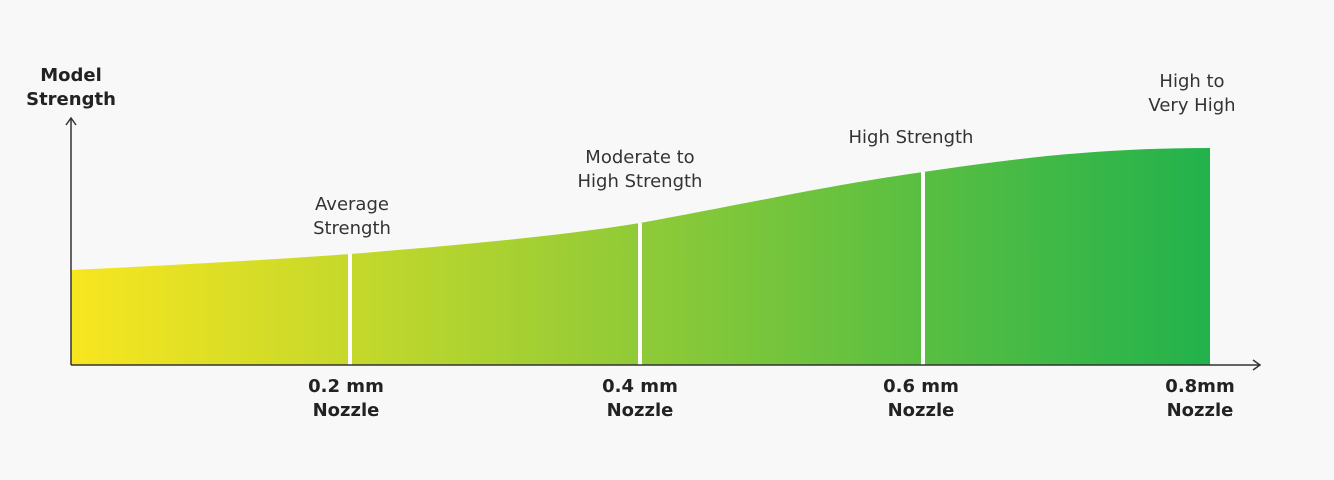 The width and height of the screenshot is (1334, 480). Describe the element at coordinates (352, 204) in the screenshot. I see `level-label: Average` at that location.